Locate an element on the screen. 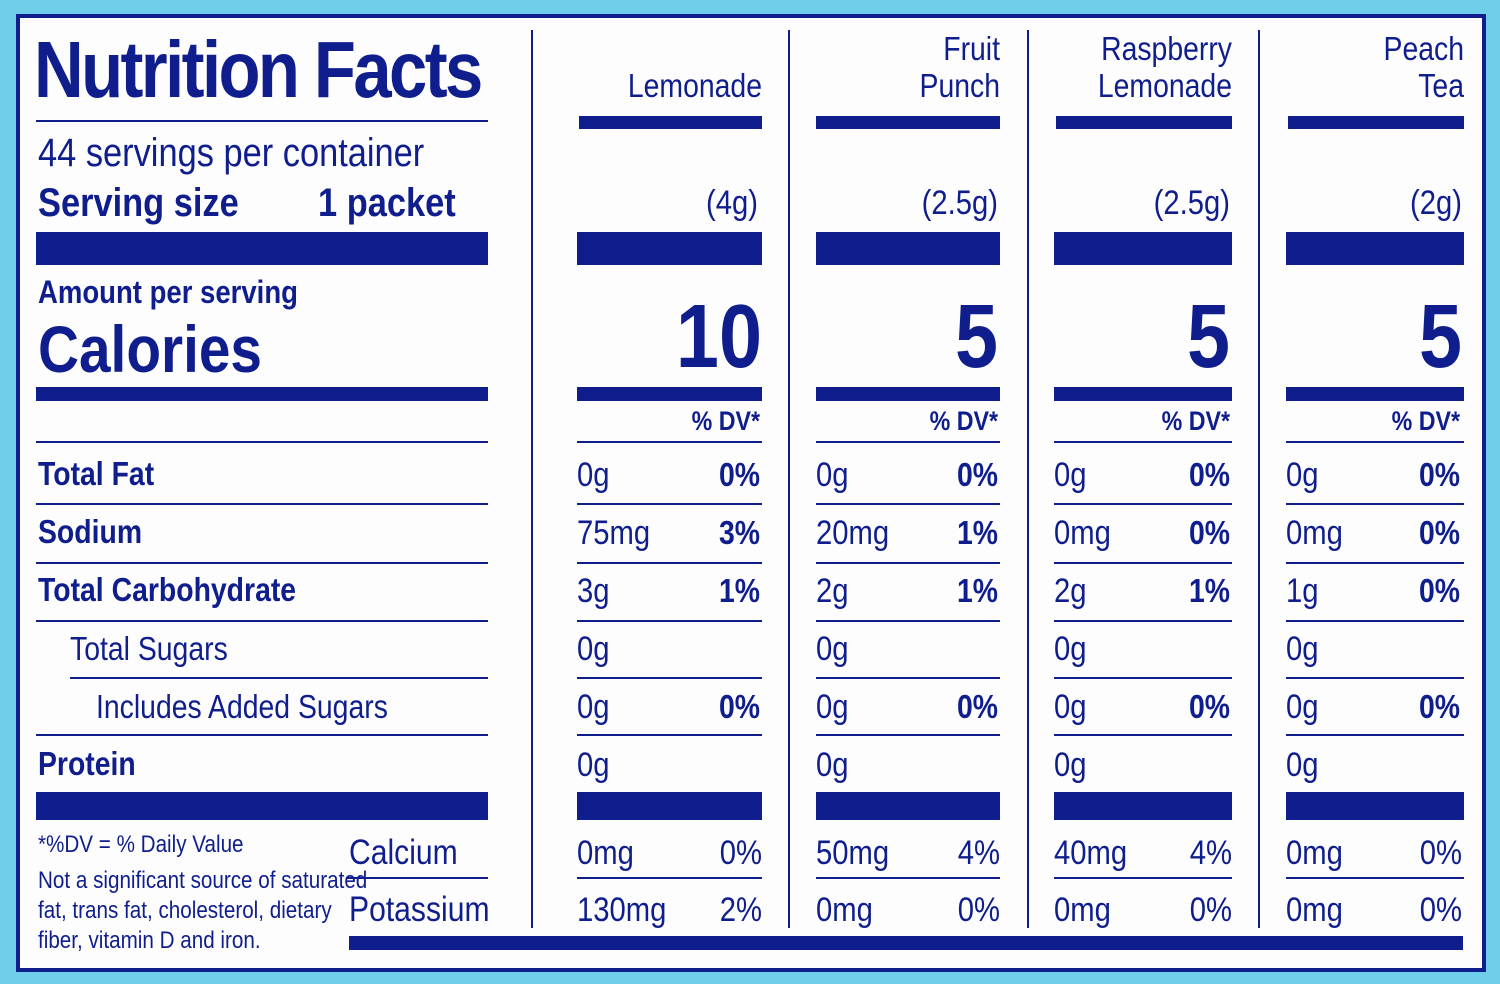  flavor-name-line2: Punch is located at coordinates (959, 86).